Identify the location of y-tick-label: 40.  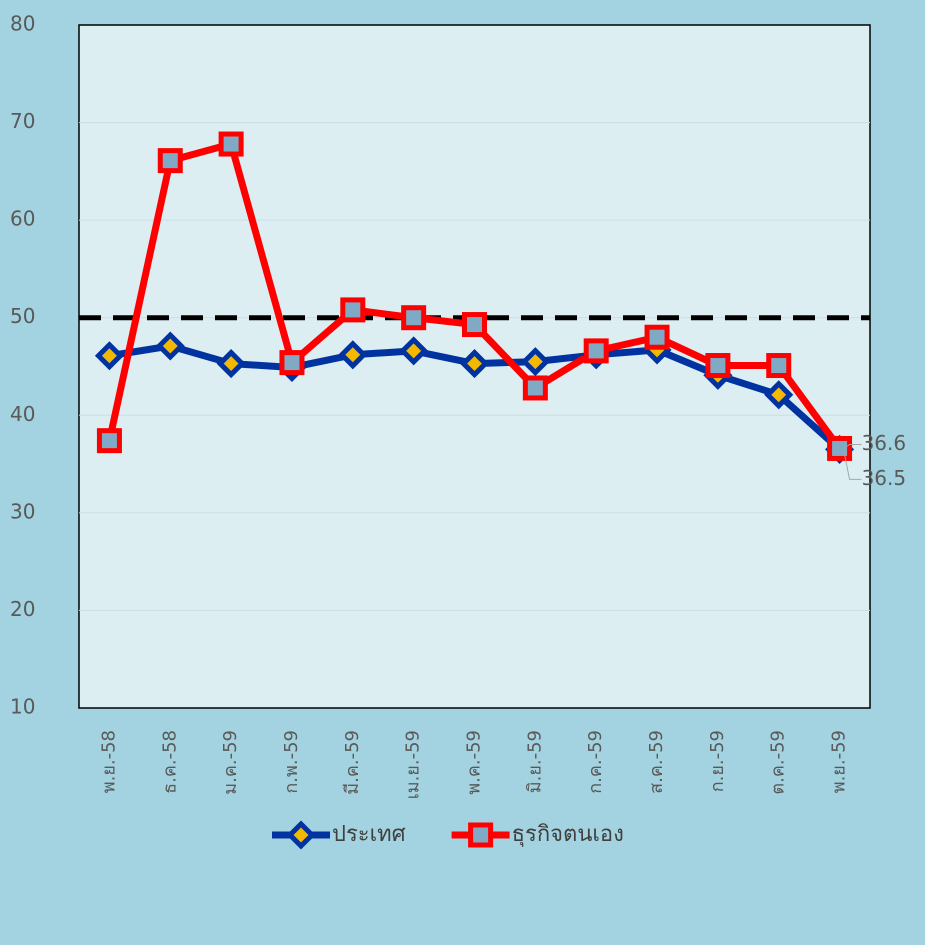
(22, 414).